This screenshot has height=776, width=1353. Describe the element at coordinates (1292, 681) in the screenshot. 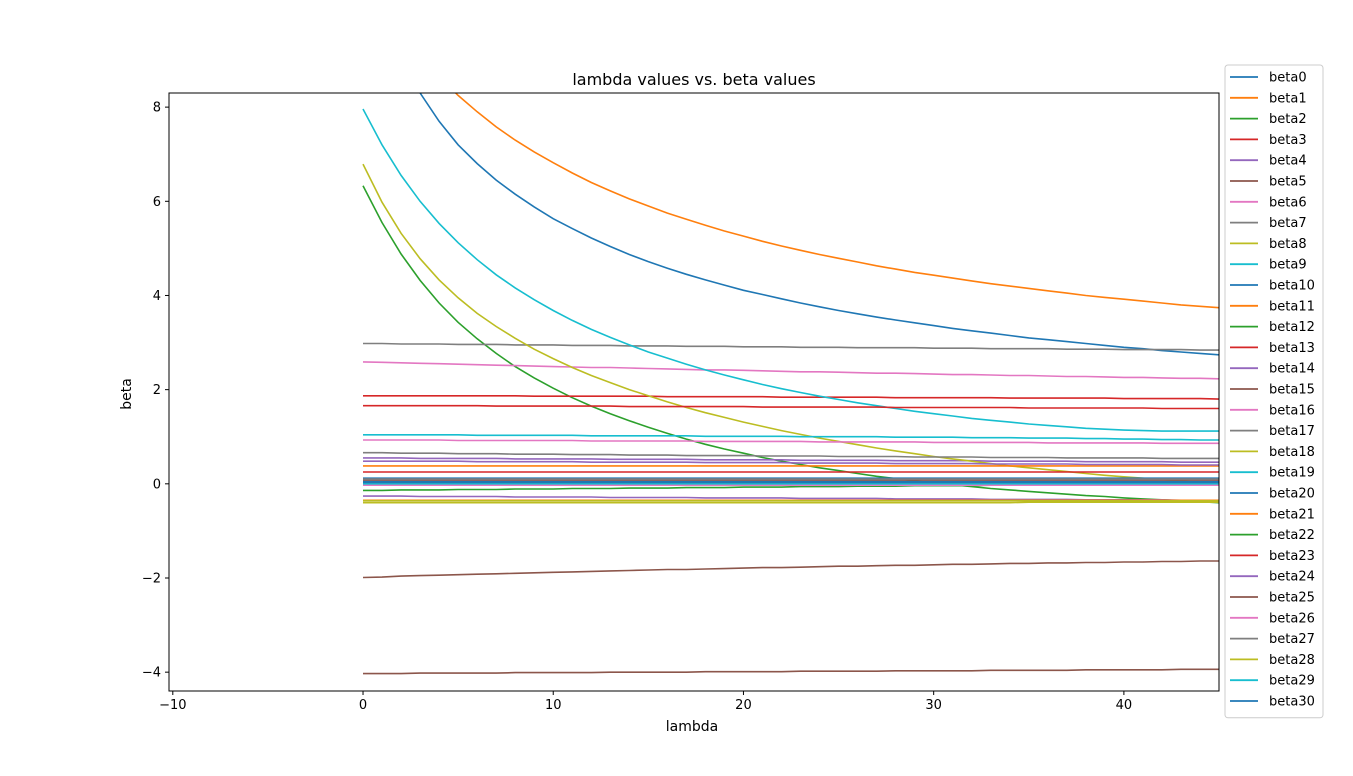

I see `legend-label-beta29: beta29` at that location.